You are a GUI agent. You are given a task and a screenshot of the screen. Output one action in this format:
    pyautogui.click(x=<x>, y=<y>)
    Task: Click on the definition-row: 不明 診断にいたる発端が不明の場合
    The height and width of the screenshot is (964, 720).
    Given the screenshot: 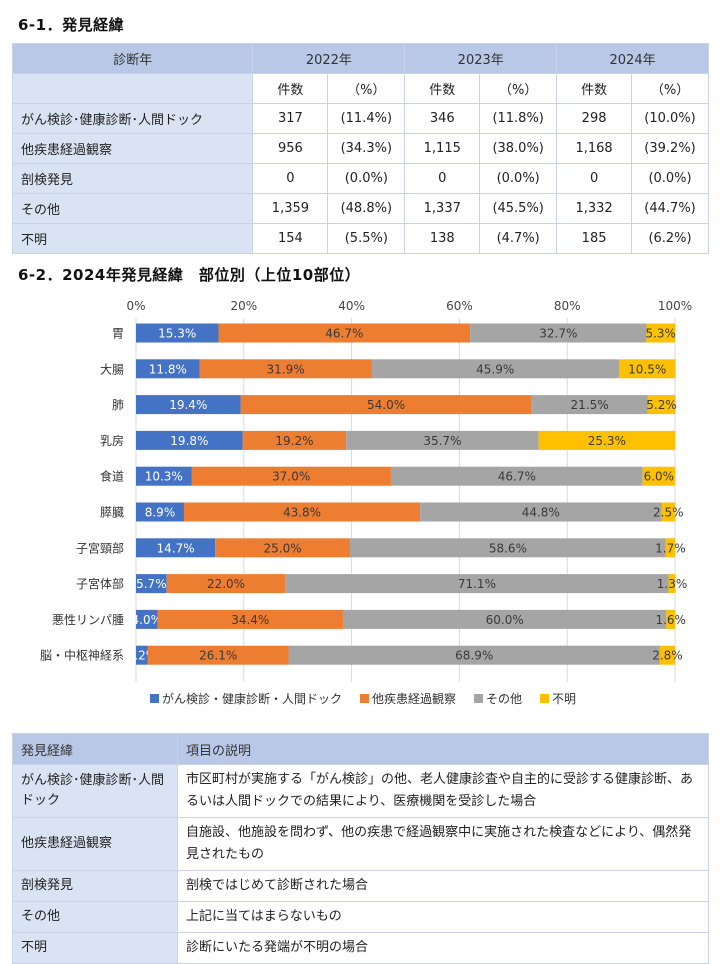 What is the action you would take?
    pyautogui.click(x=360, y=948)
    